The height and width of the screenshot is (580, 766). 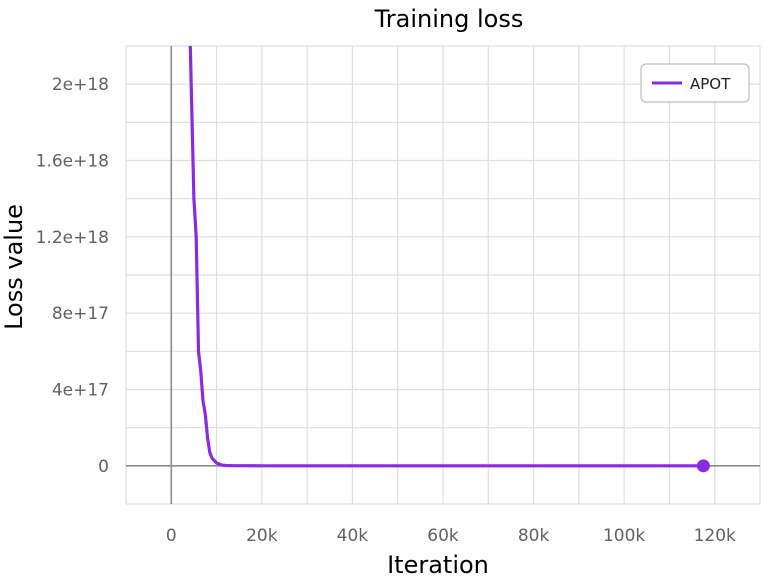 I want to click on y-tick-label: 1.6e+18, so click(x=72, y=162).